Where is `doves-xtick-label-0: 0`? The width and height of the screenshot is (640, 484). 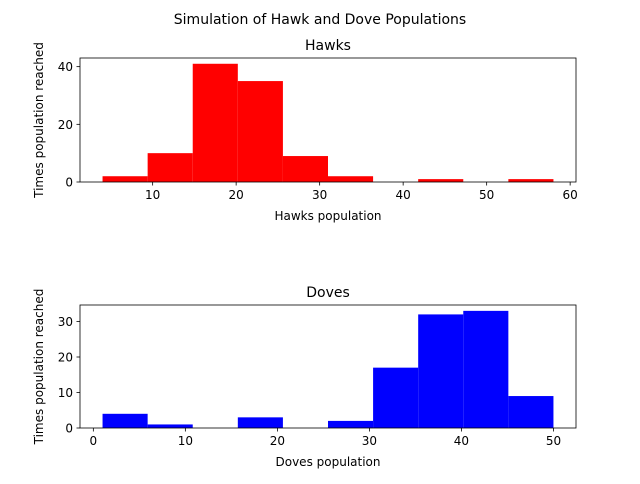
doves-xtick-label-0: 0 is located at coordinates (94, 441).